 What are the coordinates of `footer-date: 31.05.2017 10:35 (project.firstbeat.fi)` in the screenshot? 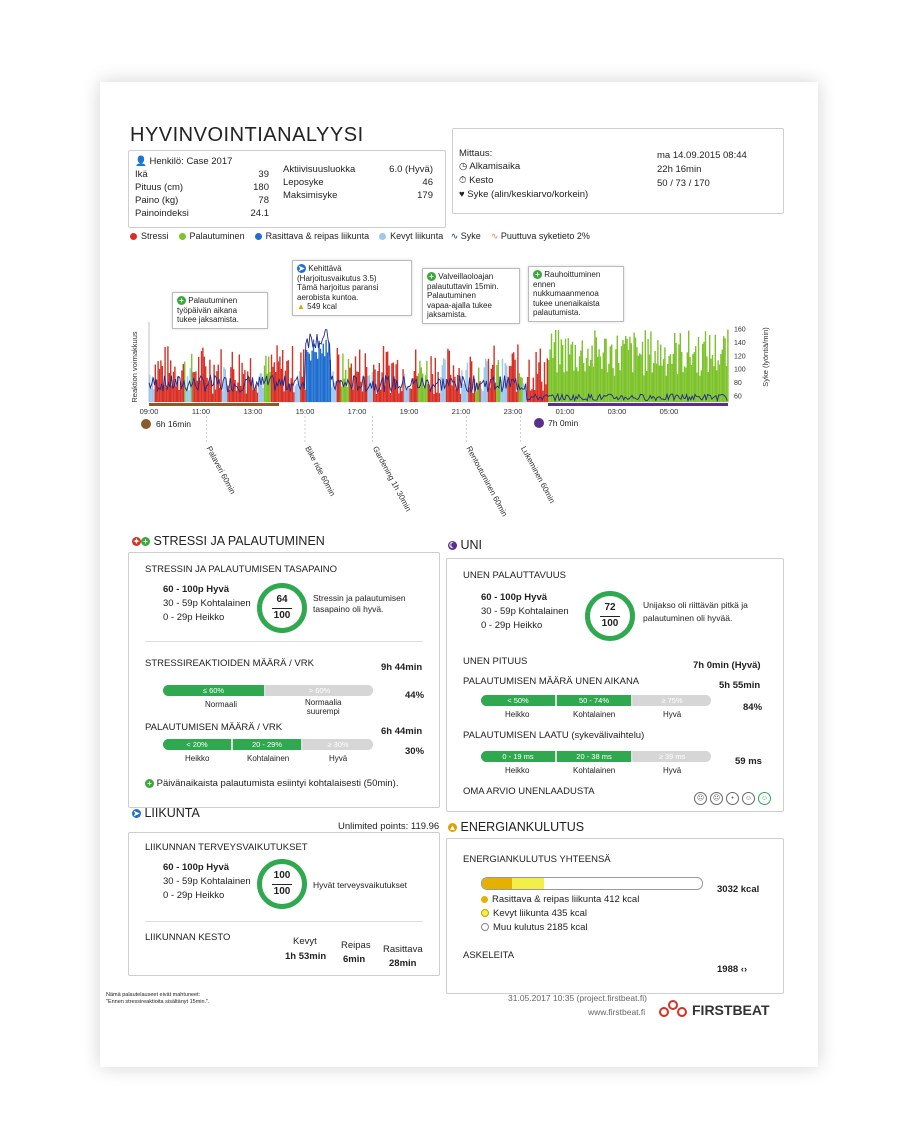 It's located at (577, 998).